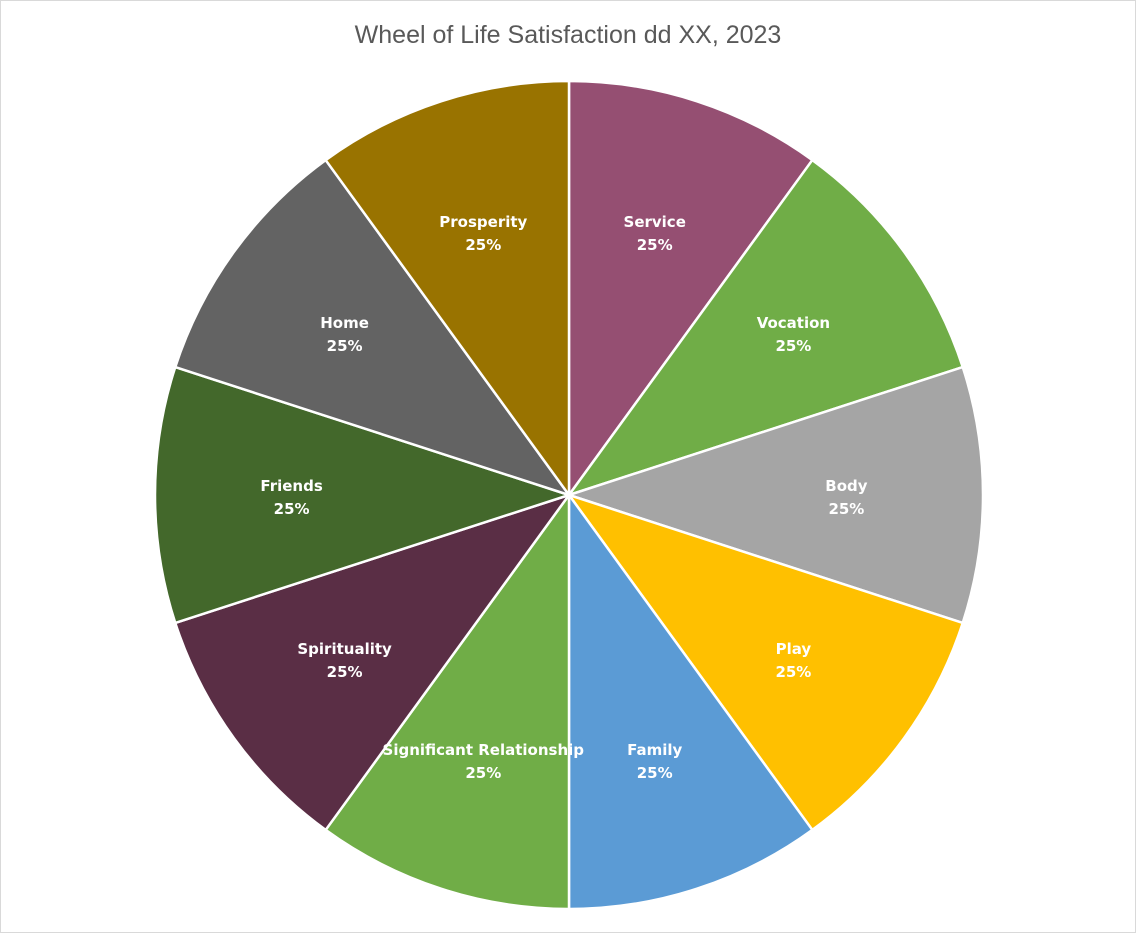  What do you see at coordinates (793, 334) in the screenshot?
I see `data-label-vocation: Vocation 25%` at bounding box center [793, 334].